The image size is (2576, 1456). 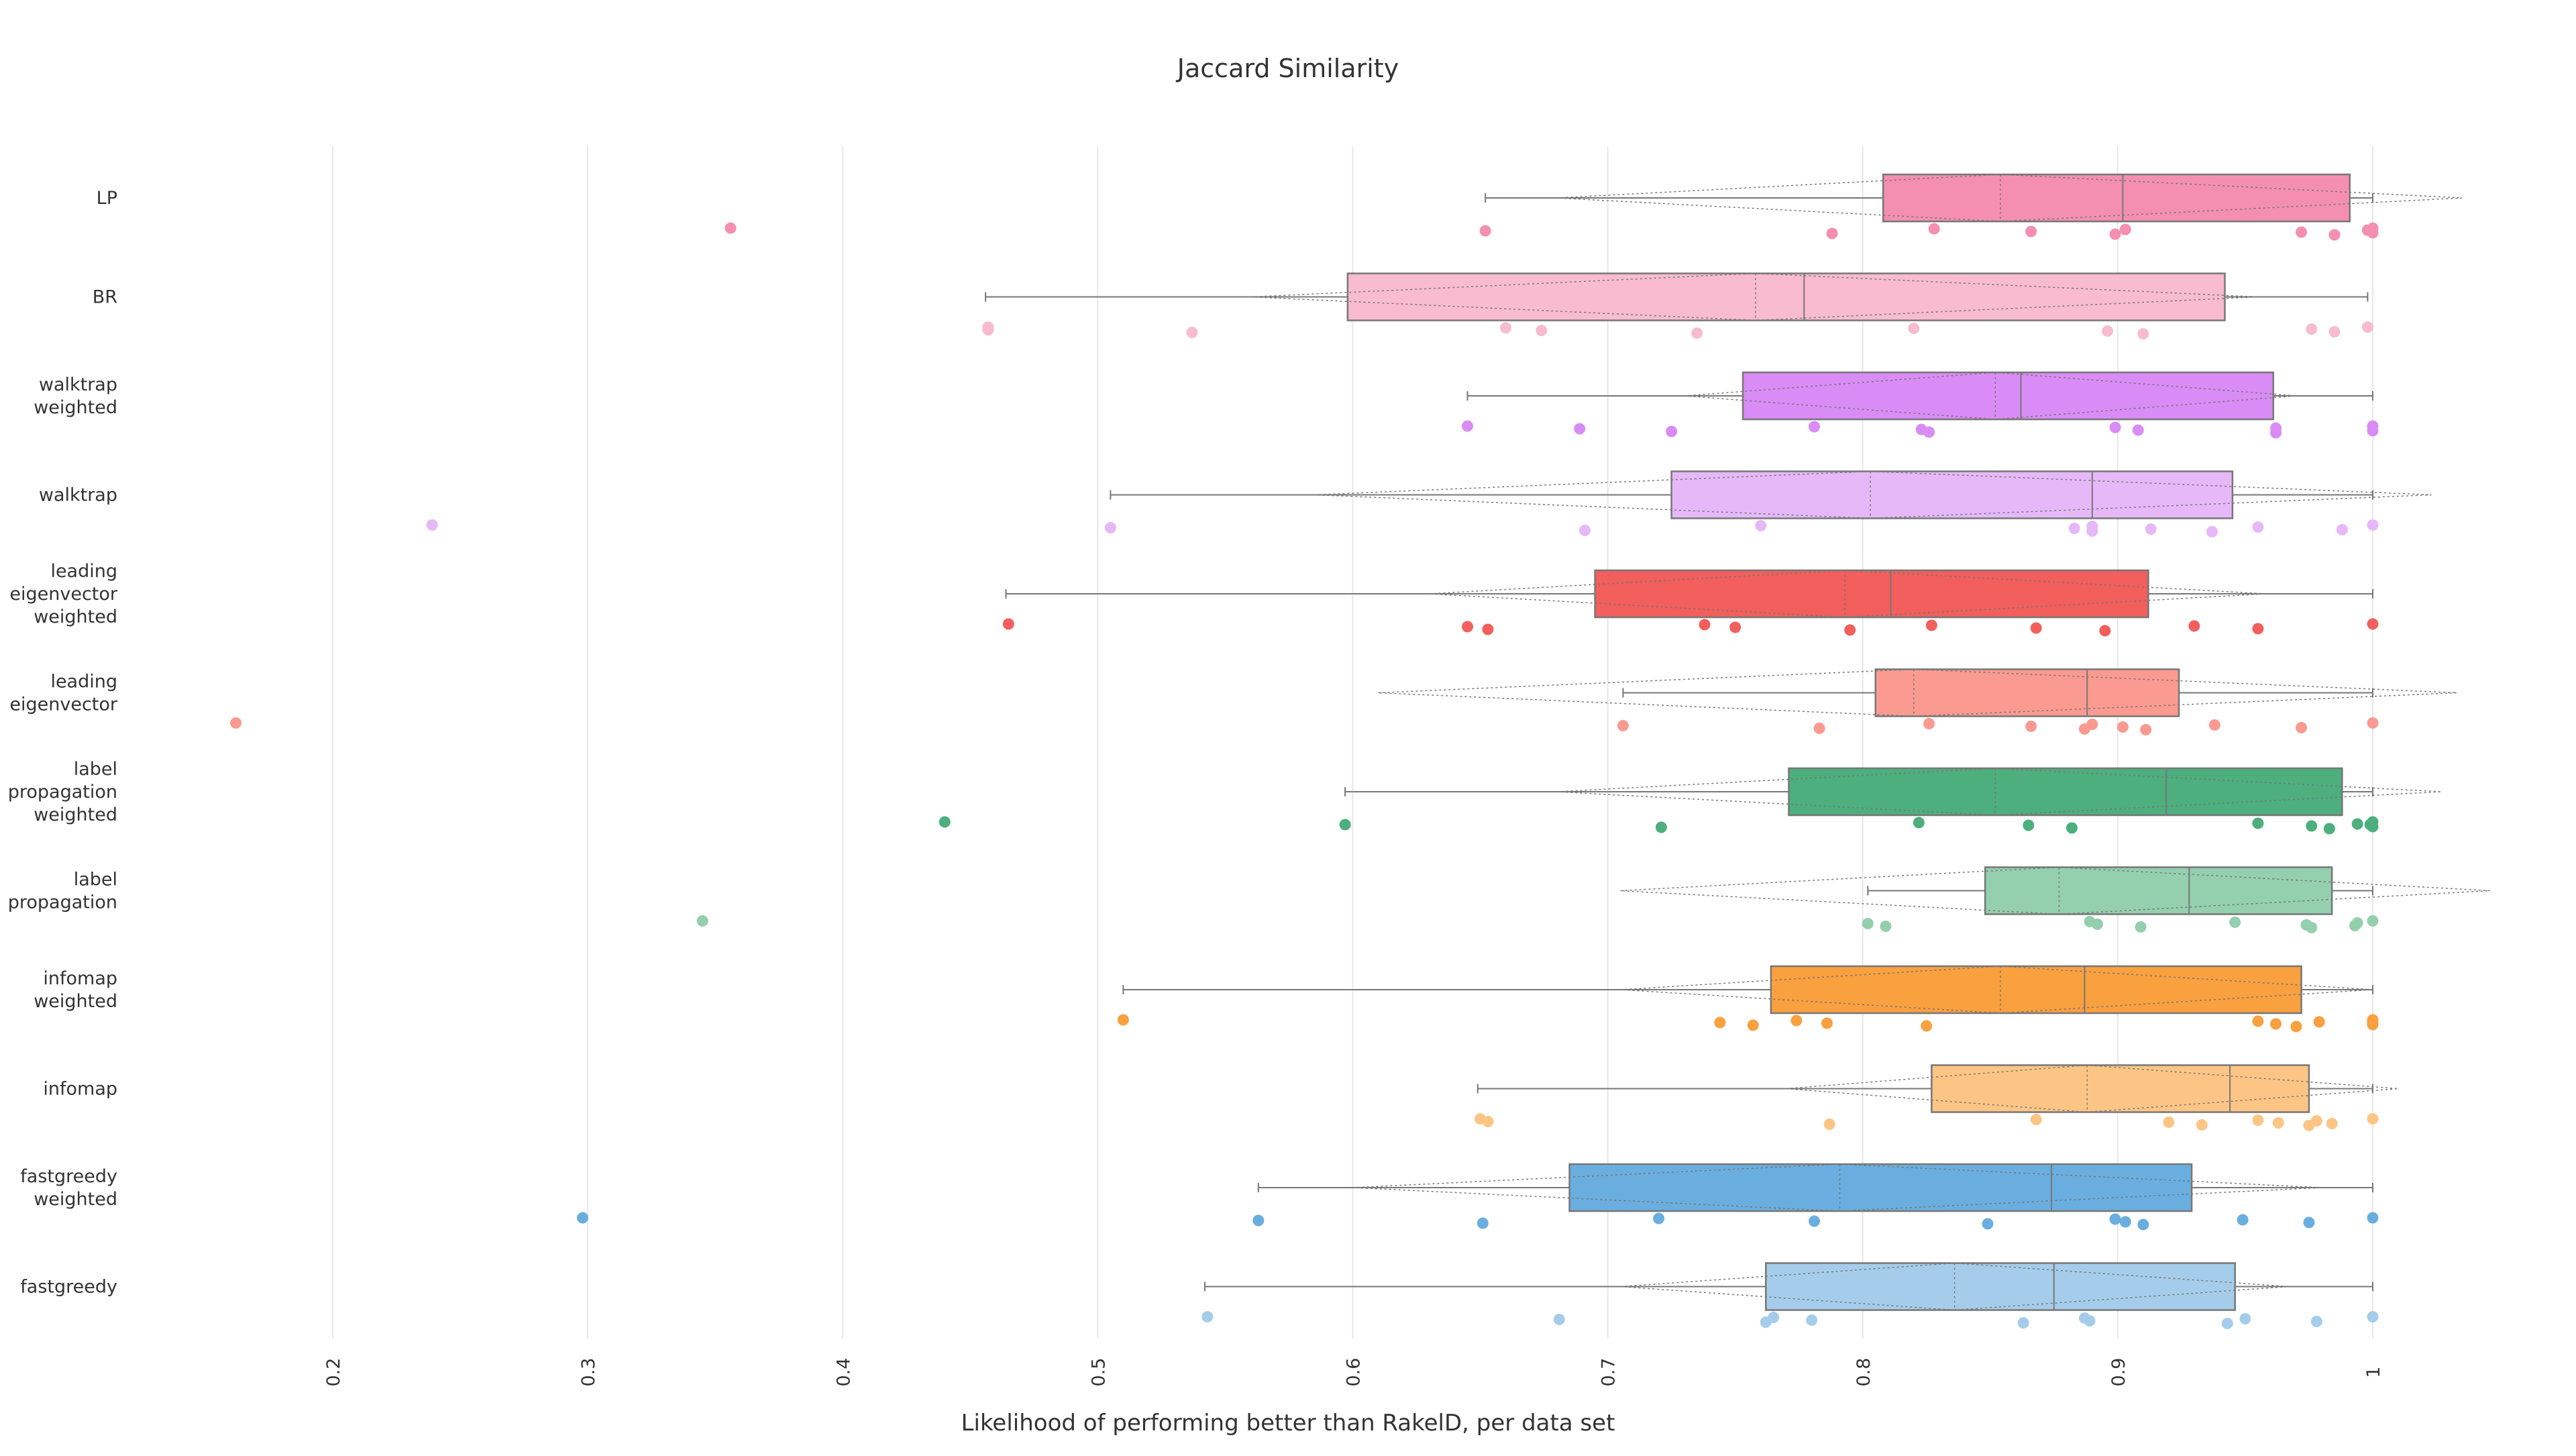 I want to click on y-category-label: weighted, so click(x=75, y=617).